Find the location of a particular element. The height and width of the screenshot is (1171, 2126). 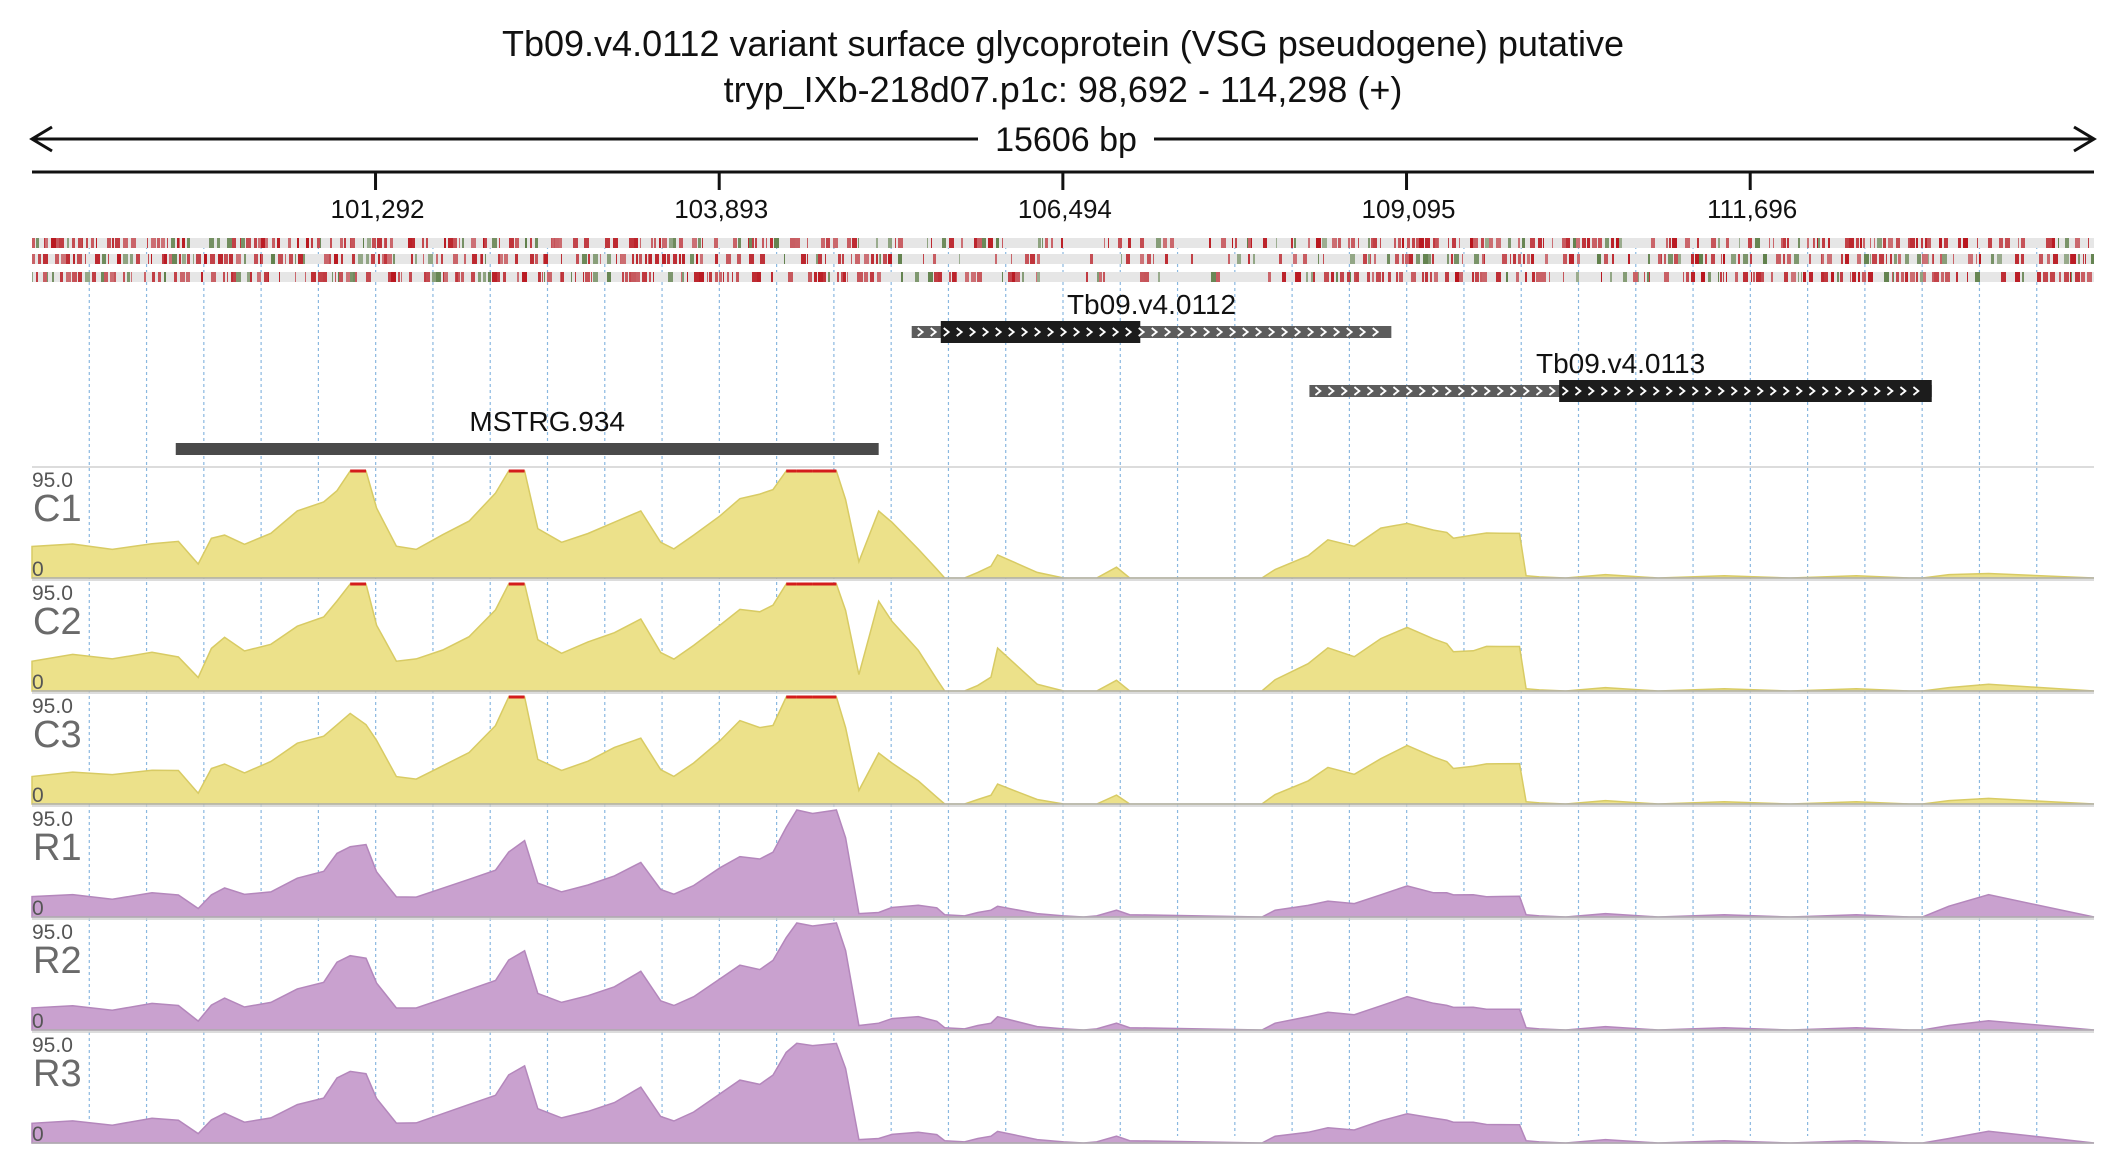

feature-tb09-v4-0112: Tb09.v4.0112 is located at coordinates (1151, 316).